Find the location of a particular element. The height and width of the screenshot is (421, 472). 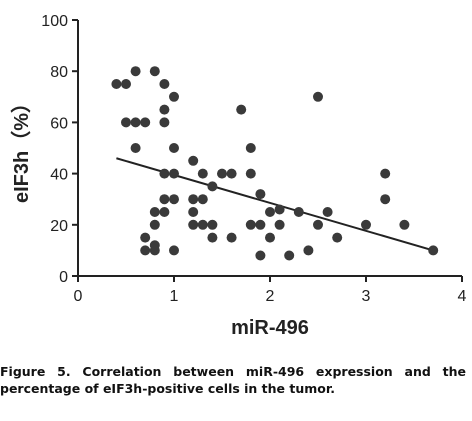

y-axis-title: eIF3h（%） is located at coordinates (21, 148).